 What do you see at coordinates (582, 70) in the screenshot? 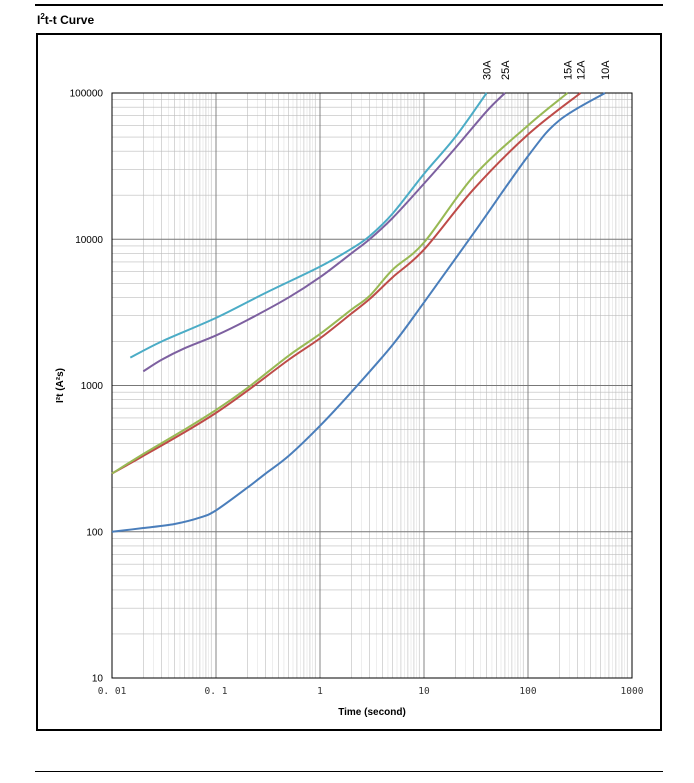
I see `series-label-12a: 12A` at bounding box center [582, 70].